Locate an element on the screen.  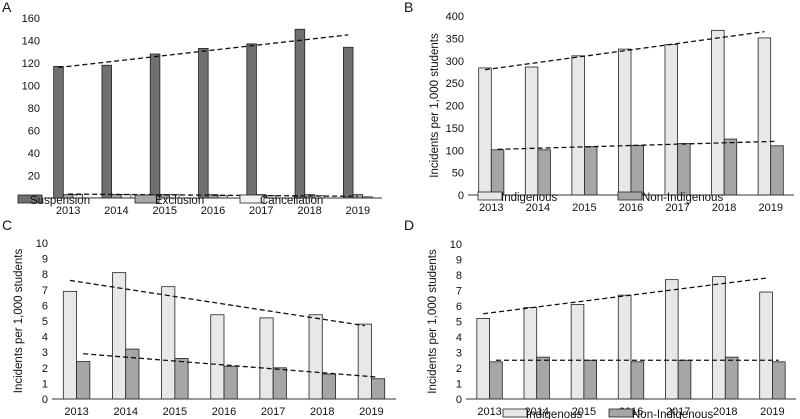
y-tick-label: 10 is located at coordinates (42, 244).